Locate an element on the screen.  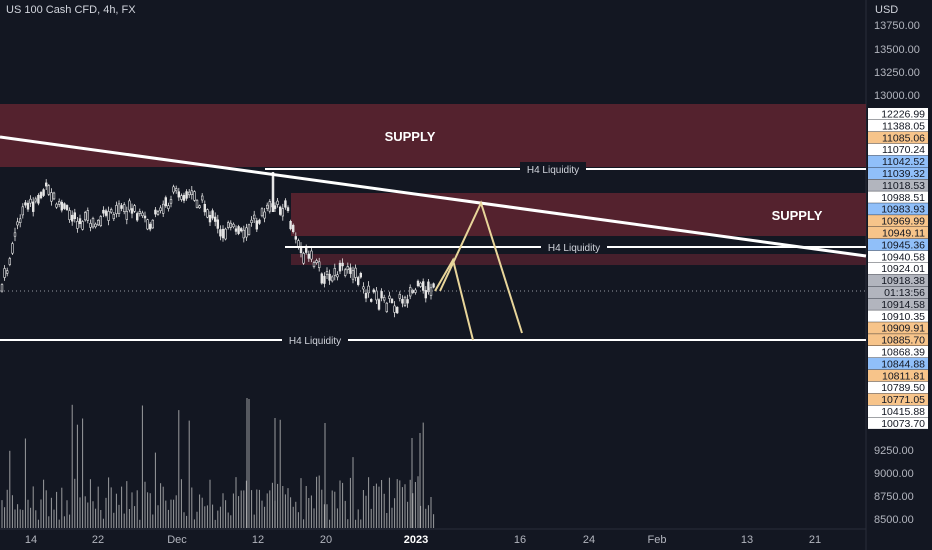
price-tag: 10924.01 is located at coordinates (903, 269).